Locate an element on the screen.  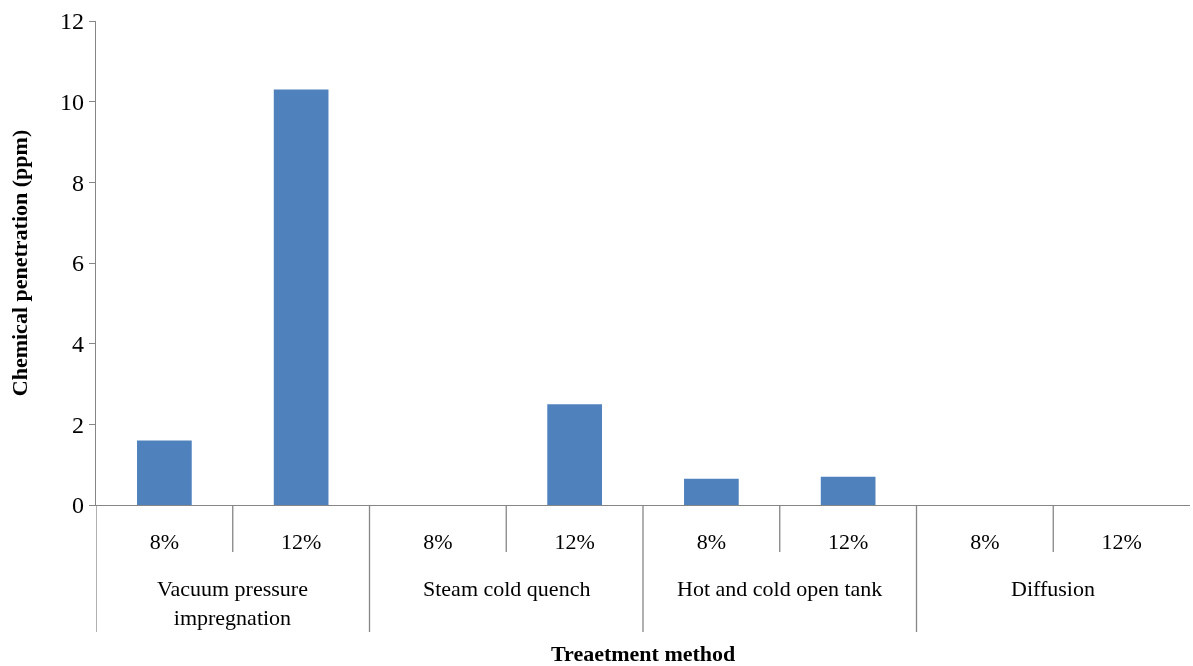
x-axis-title: Treaetment method is located at coordinates (643, 653).